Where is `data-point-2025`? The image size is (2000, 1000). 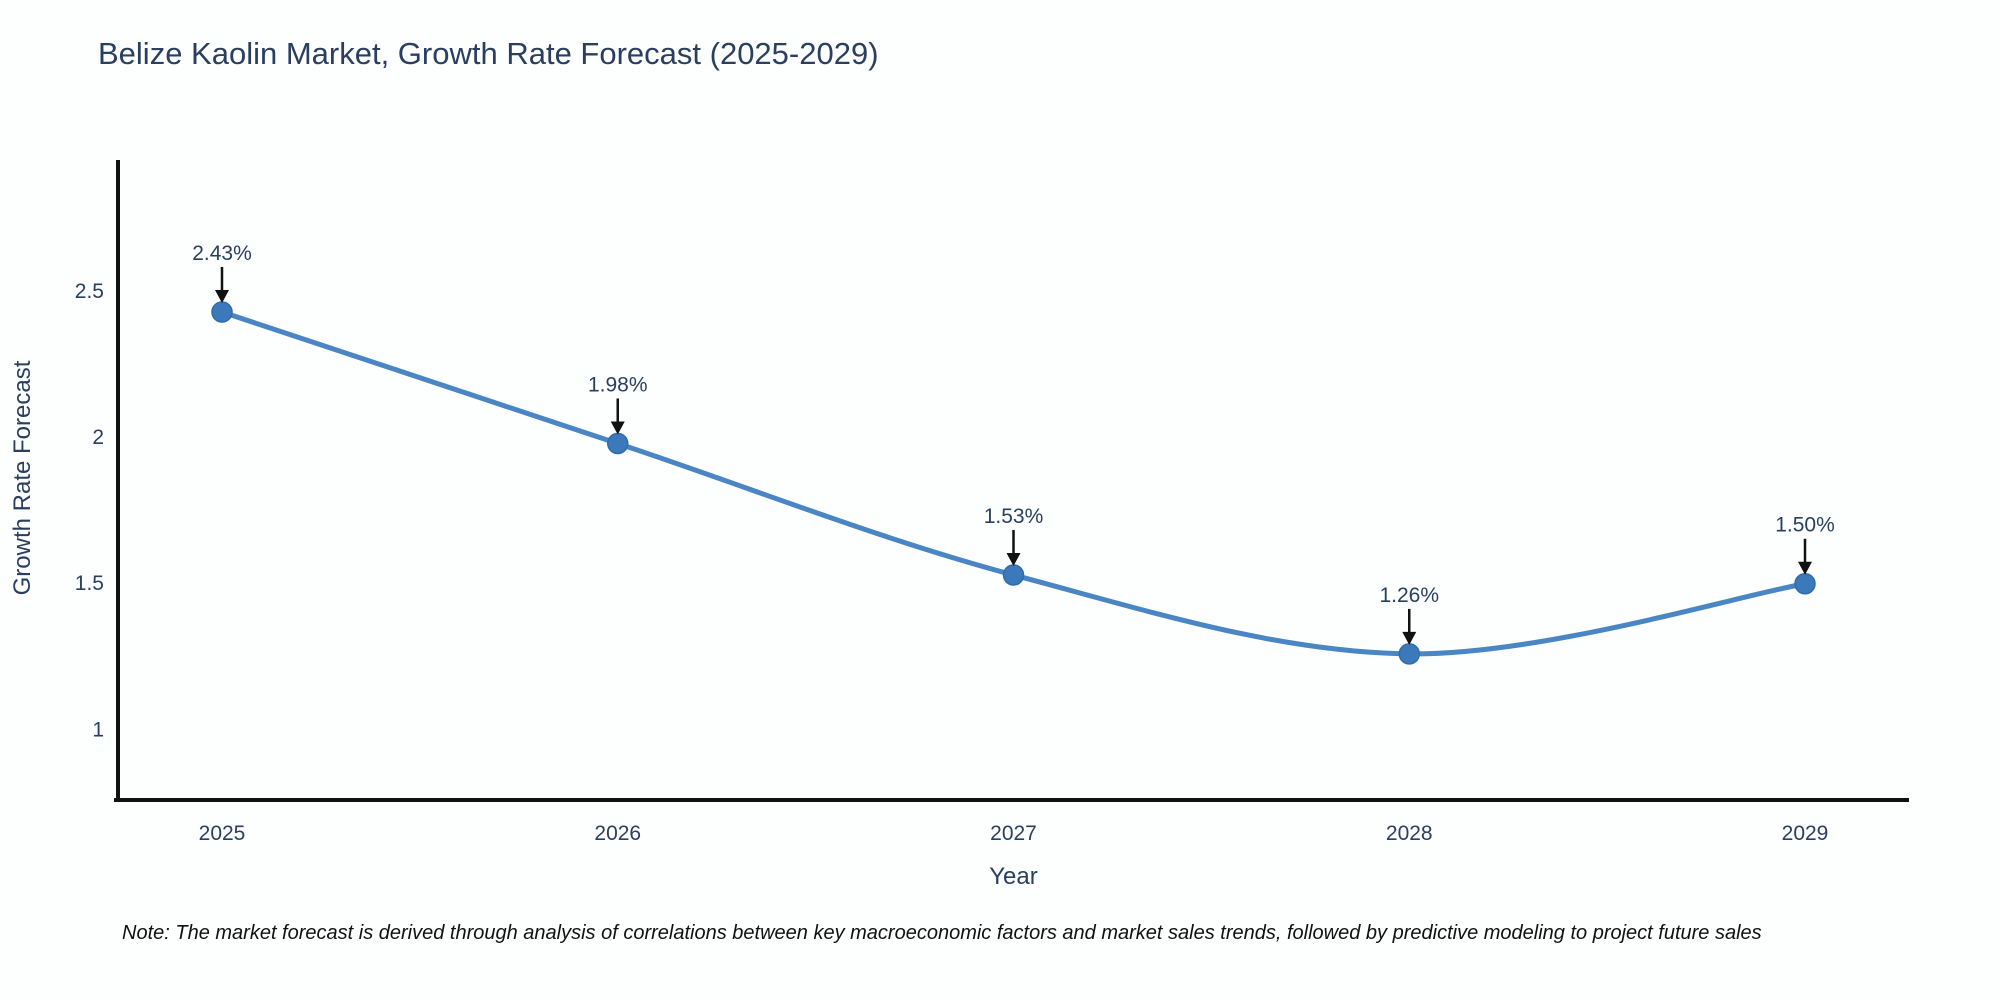 data-point-2025 is located at coordinates (222, 312).